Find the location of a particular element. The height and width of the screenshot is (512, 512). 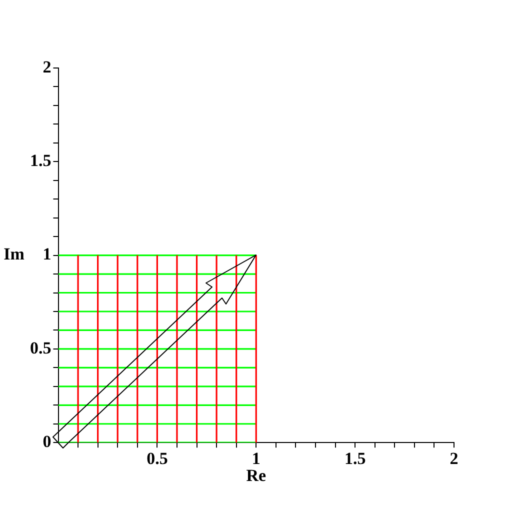

y-axis-title: Im is located at coordinates (14, 254).